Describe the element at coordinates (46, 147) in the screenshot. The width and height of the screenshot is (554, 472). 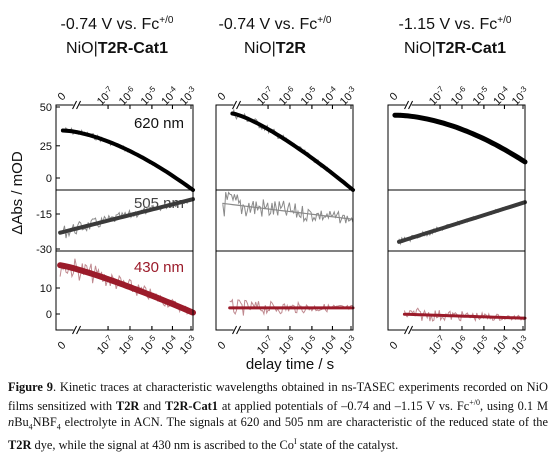
I see `y-tick-label-620: 25` at that location.